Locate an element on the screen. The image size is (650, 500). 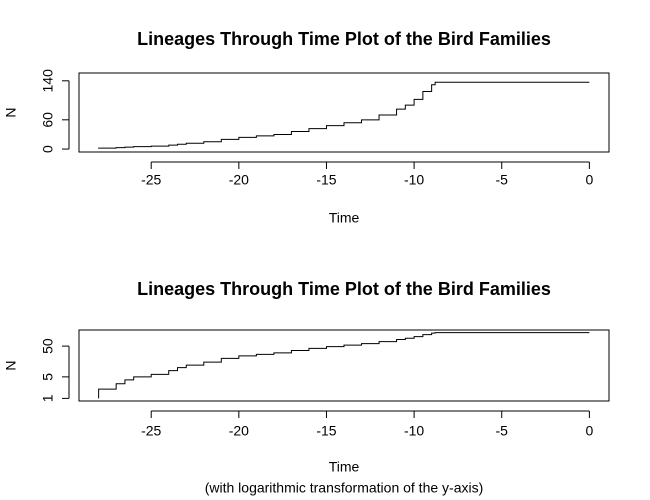
y-tick-label: 0 is located at coordinates (48, 149).